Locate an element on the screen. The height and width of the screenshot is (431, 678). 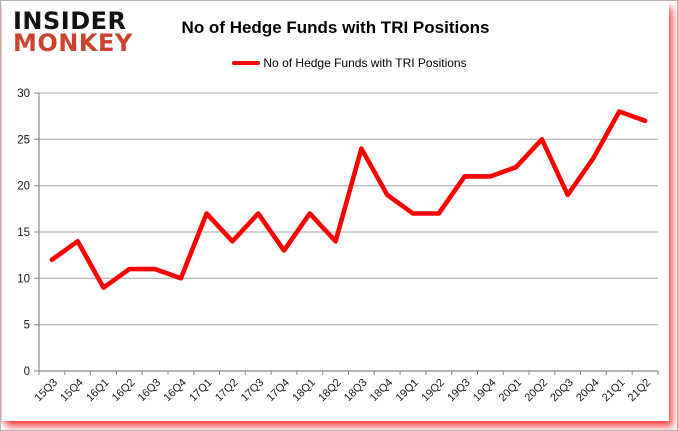
chart-title: No of Hedge Funds with TRI Positions is located at coordinates (335, 27).